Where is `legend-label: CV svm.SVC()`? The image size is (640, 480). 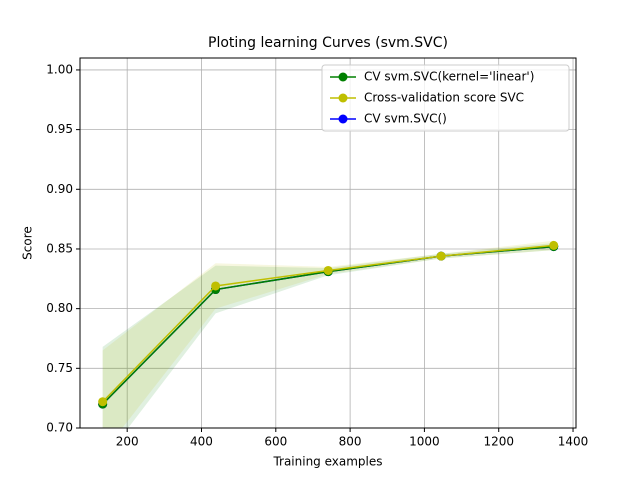 legend-label: CV svm.SVC() is located at coordinates (405, 119).